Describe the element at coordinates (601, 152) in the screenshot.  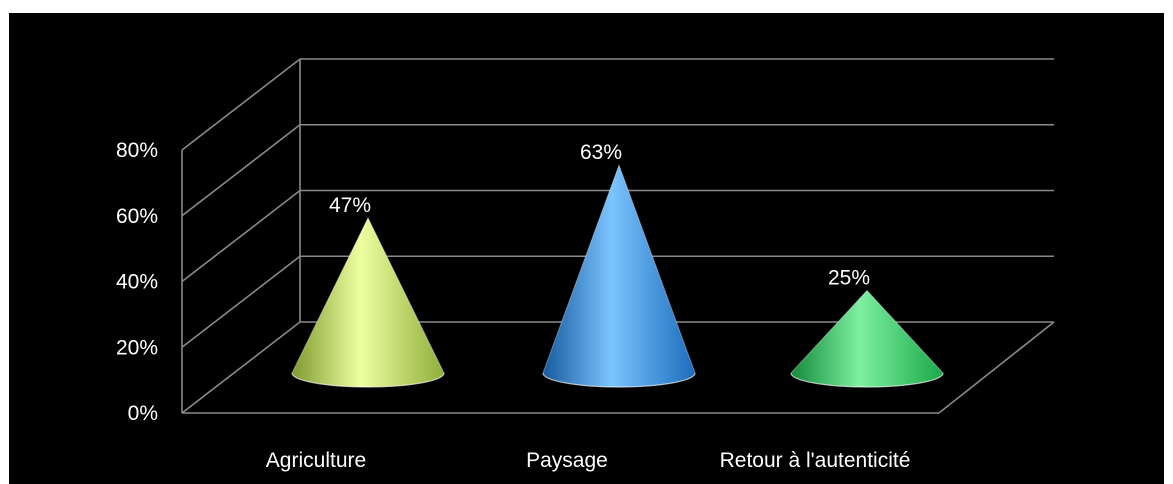
I see `data-label: 63%` at that location.